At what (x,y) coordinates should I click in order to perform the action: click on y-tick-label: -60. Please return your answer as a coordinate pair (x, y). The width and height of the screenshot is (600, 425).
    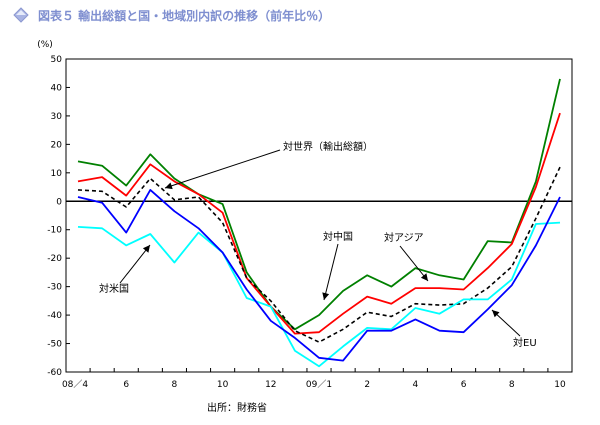
    Looking at the image, I should click on (54, 373).